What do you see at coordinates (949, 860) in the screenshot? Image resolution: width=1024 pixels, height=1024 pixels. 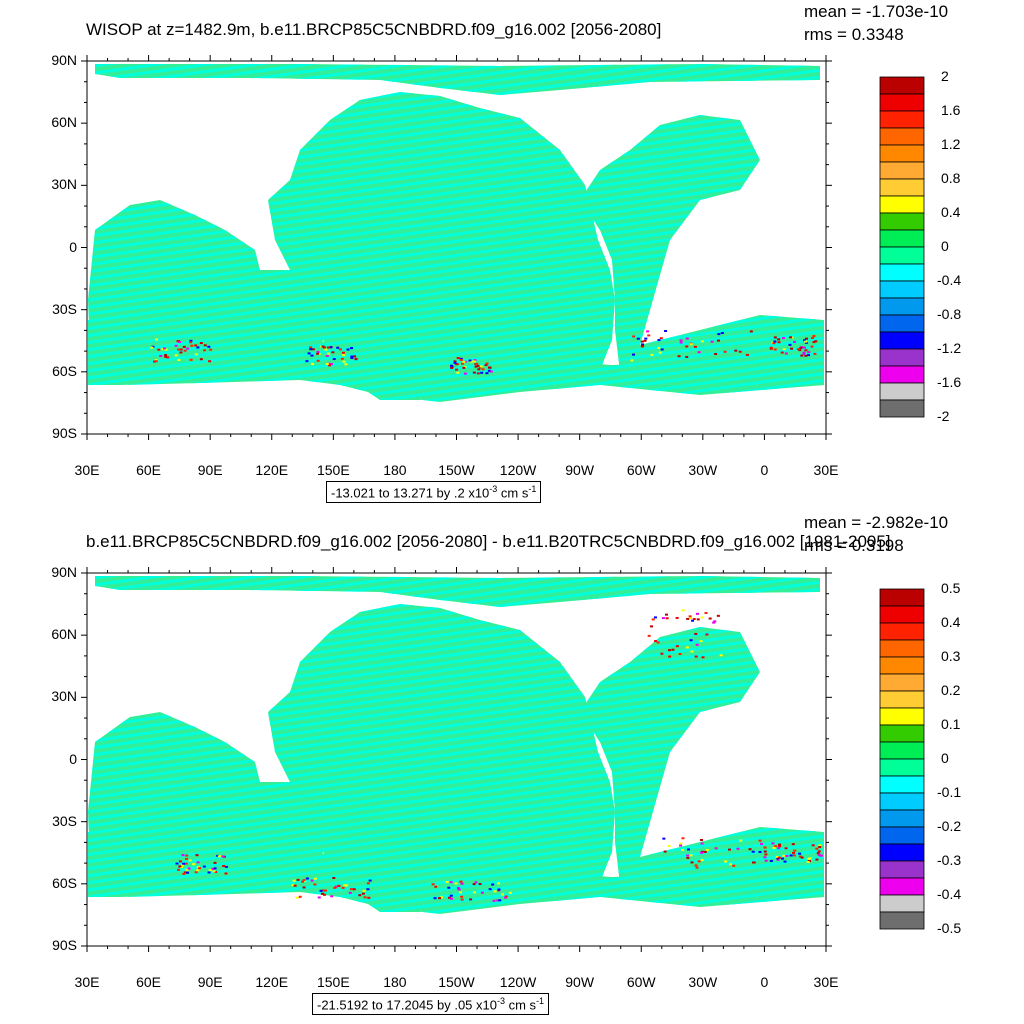 I see `colorbar-label: -0.3` at bounding box center [949, 860].